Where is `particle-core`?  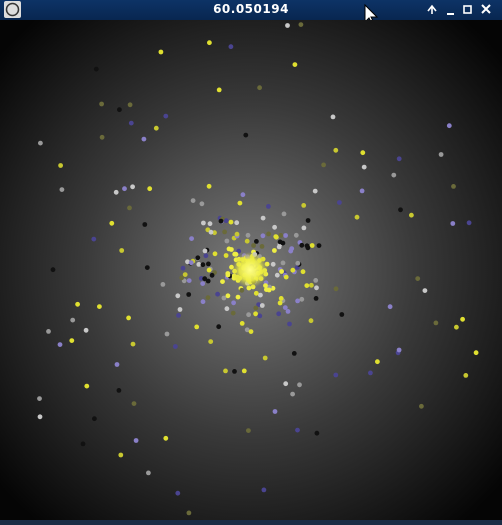 particle-core is located at coordinates (250, 270).